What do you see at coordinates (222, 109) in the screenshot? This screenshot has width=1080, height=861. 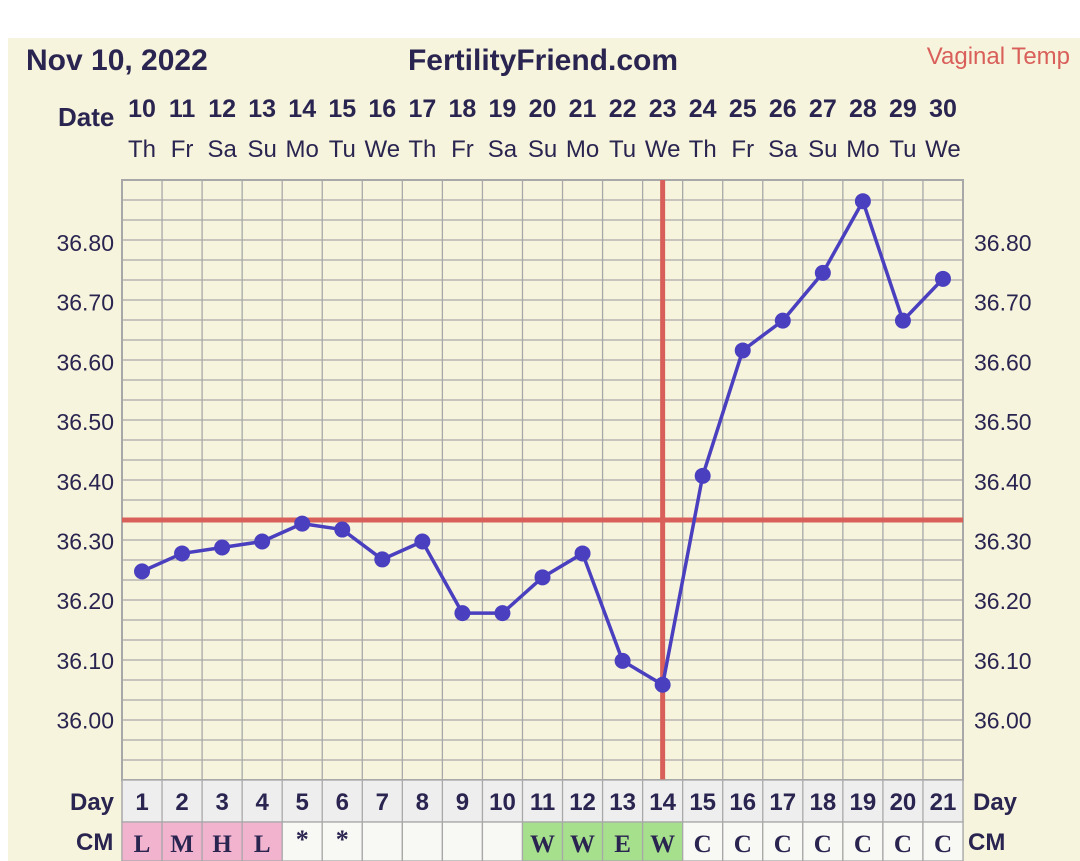 I see `date-tick-label: 12` at bounding box center [222, 109].